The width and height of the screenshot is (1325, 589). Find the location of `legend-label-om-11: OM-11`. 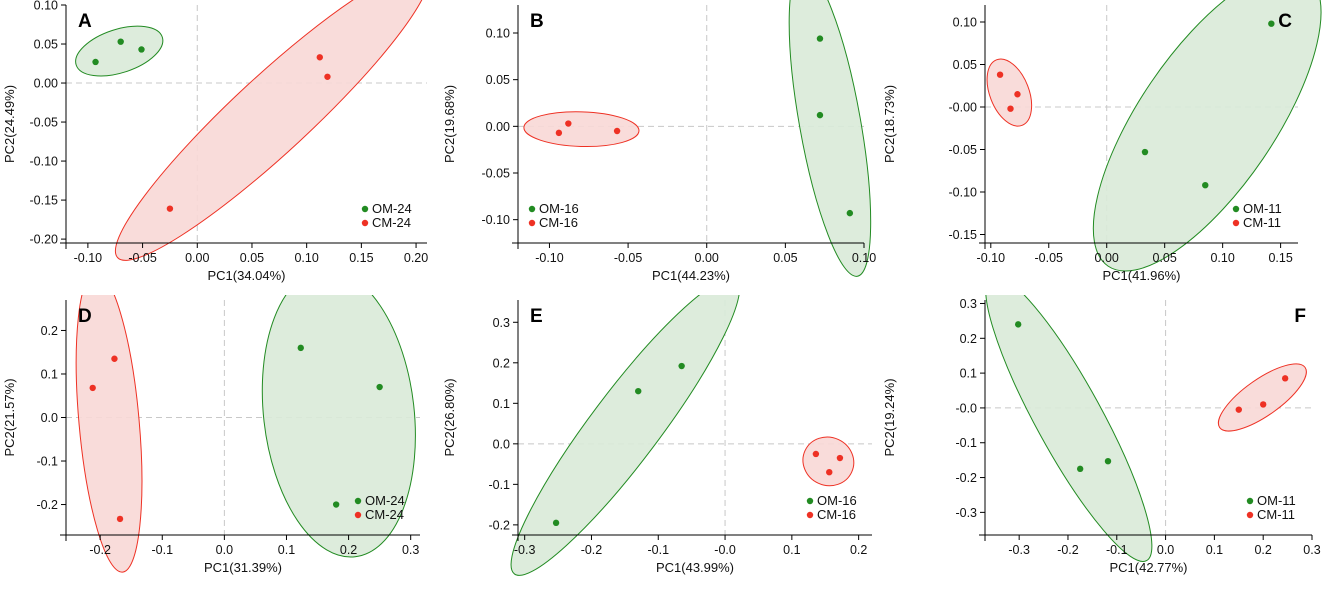

legend-label-om-11: OM-11 is located at coordinates (1262, 208).